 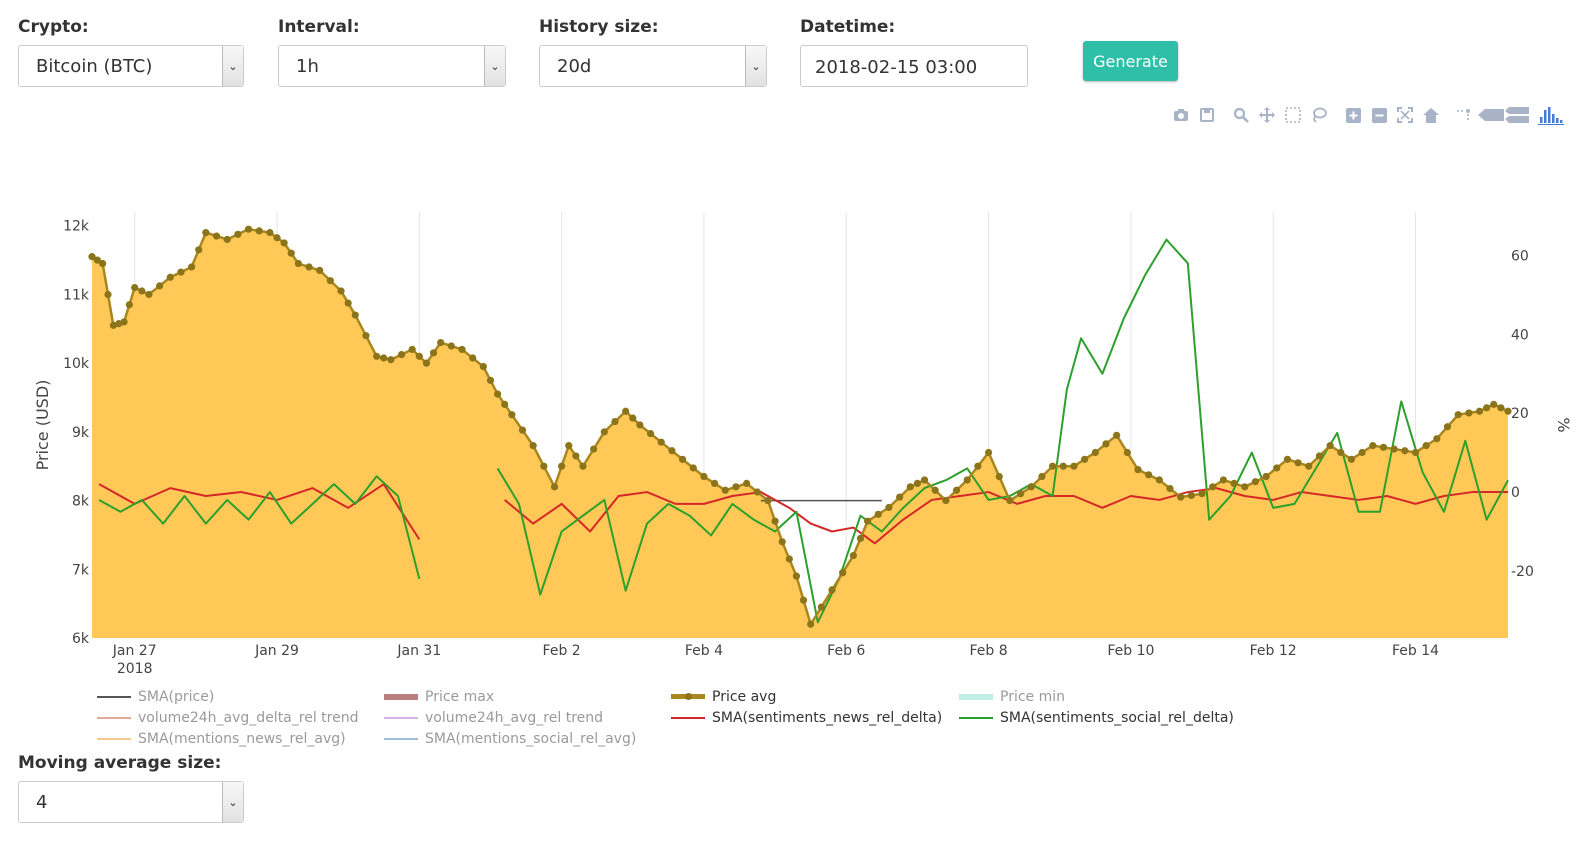 I want to click on plotly-logo-icon, so click(x=1551, y=115).